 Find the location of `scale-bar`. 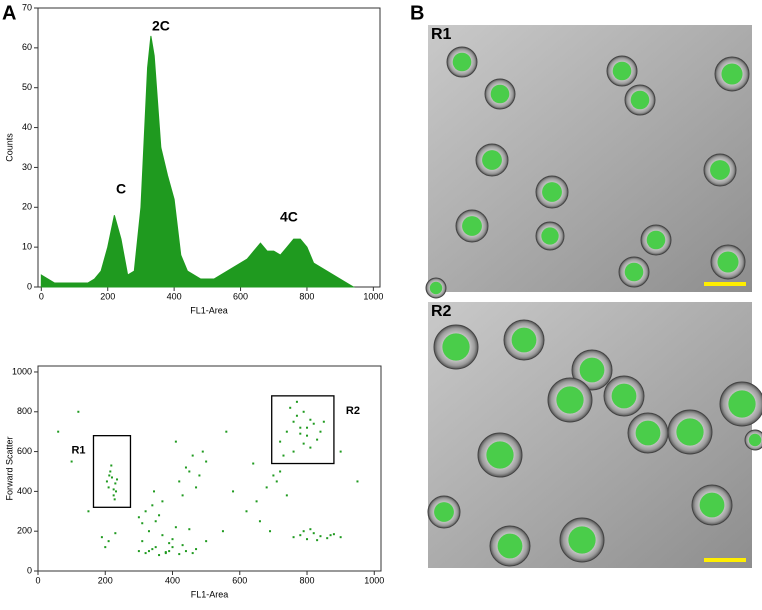

scale-bar is located at coordinates (725, 284).